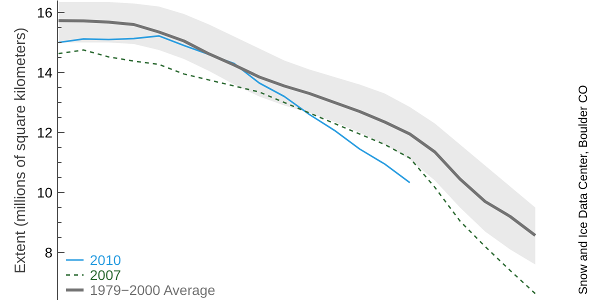  What do you see at coordinates (20, 151) in the screenshot?
I see `y-axis-title: Extent (millions of square kilometers)` at bounding box center [20, 151].